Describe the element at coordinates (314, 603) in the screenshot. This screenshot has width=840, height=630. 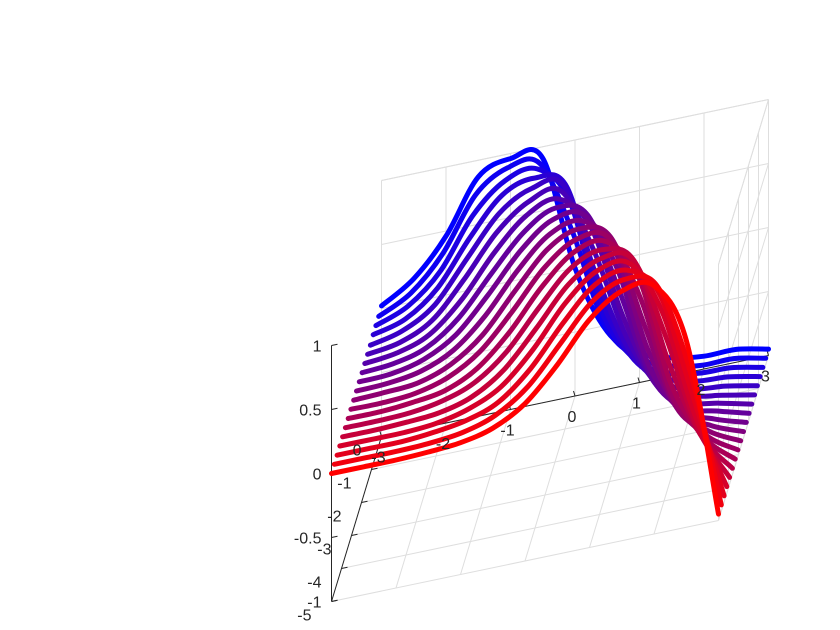
I see `z-tick-label: -1` at that location.